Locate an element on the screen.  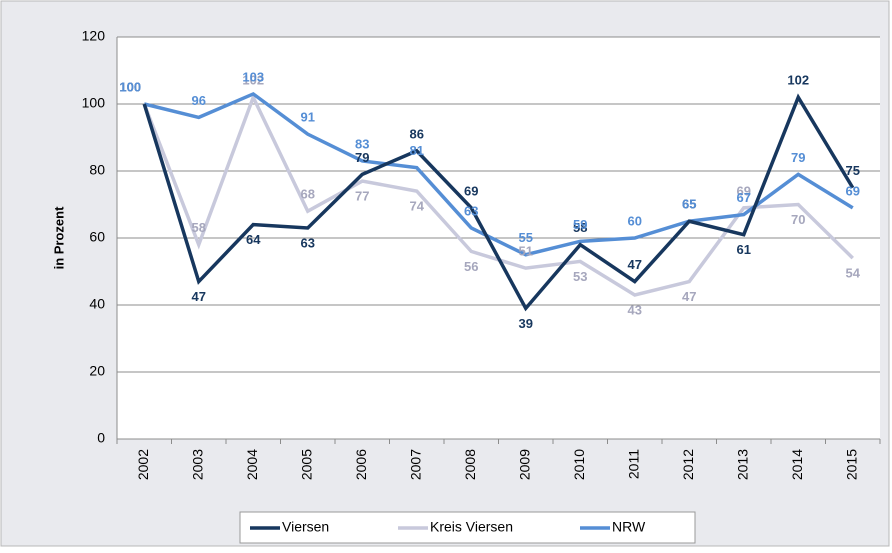
data-label: 51 is located at coordinates (526, 251).